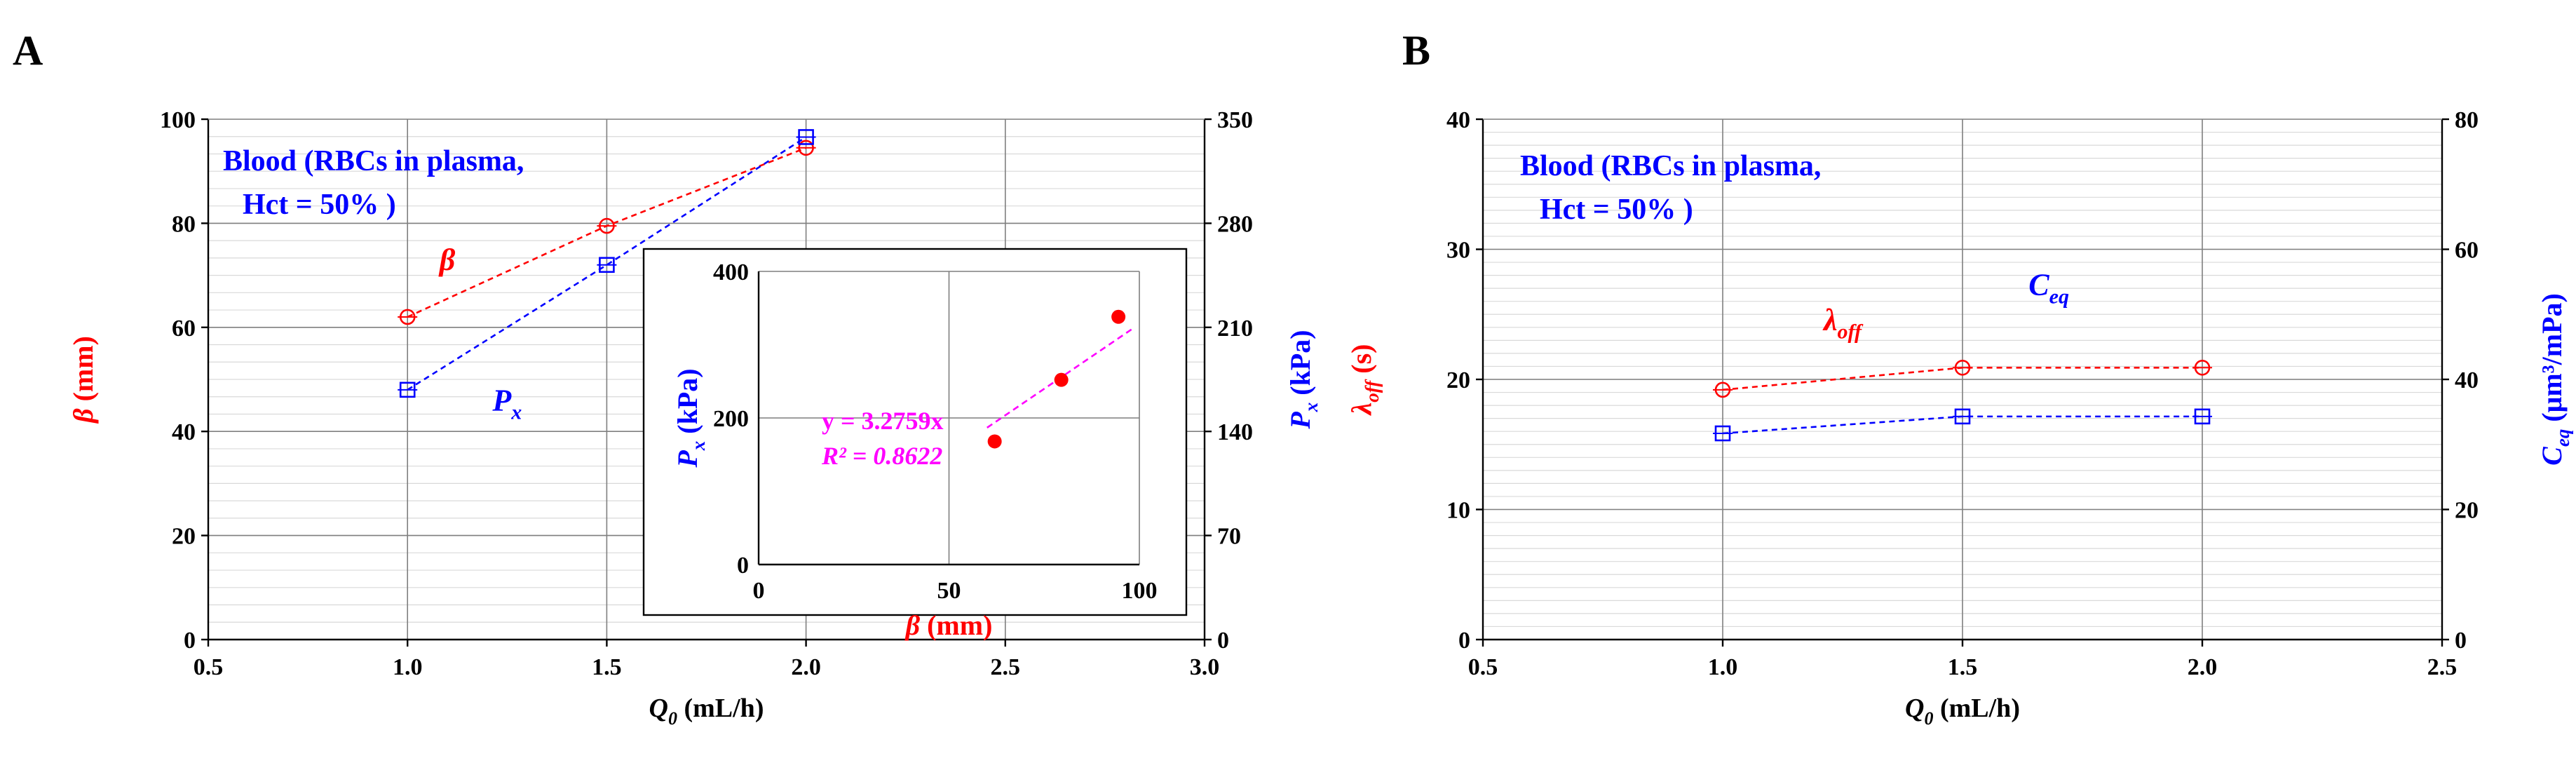 Image resolution: width=2576 pixels, height=770 pixels. Describe the element at coordinates (2467, 380) in the screenshot. I see `y-right-tick-label: 40` at that location.